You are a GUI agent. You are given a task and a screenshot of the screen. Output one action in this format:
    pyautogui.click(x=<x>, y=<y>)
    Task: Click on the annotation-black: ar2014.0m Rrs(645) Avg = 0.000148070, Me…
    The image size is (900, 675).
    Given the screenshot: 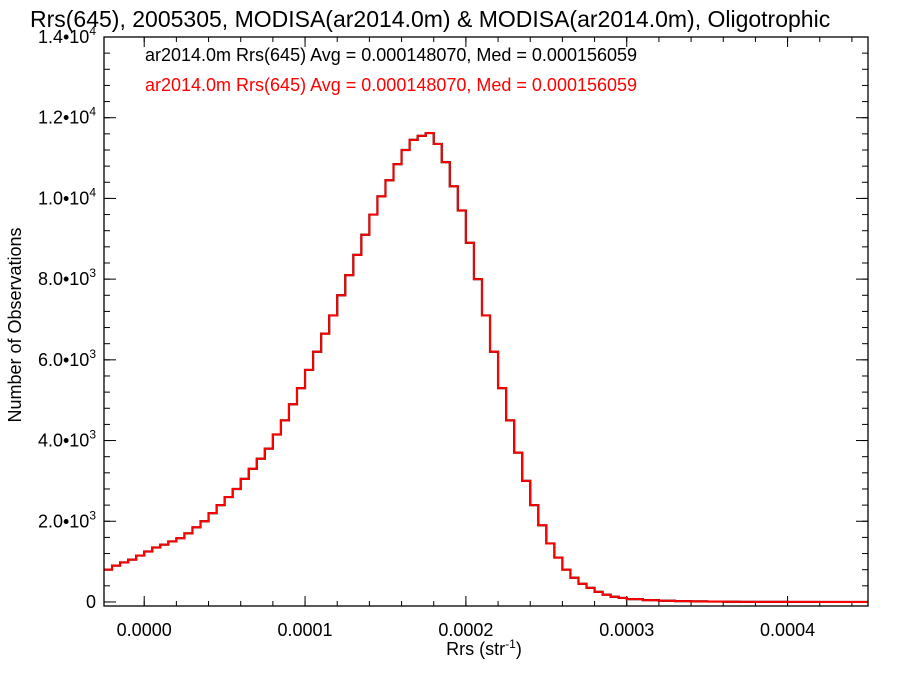 What is the action you would take?
    pyautogui.click(x=391, y=55)
    